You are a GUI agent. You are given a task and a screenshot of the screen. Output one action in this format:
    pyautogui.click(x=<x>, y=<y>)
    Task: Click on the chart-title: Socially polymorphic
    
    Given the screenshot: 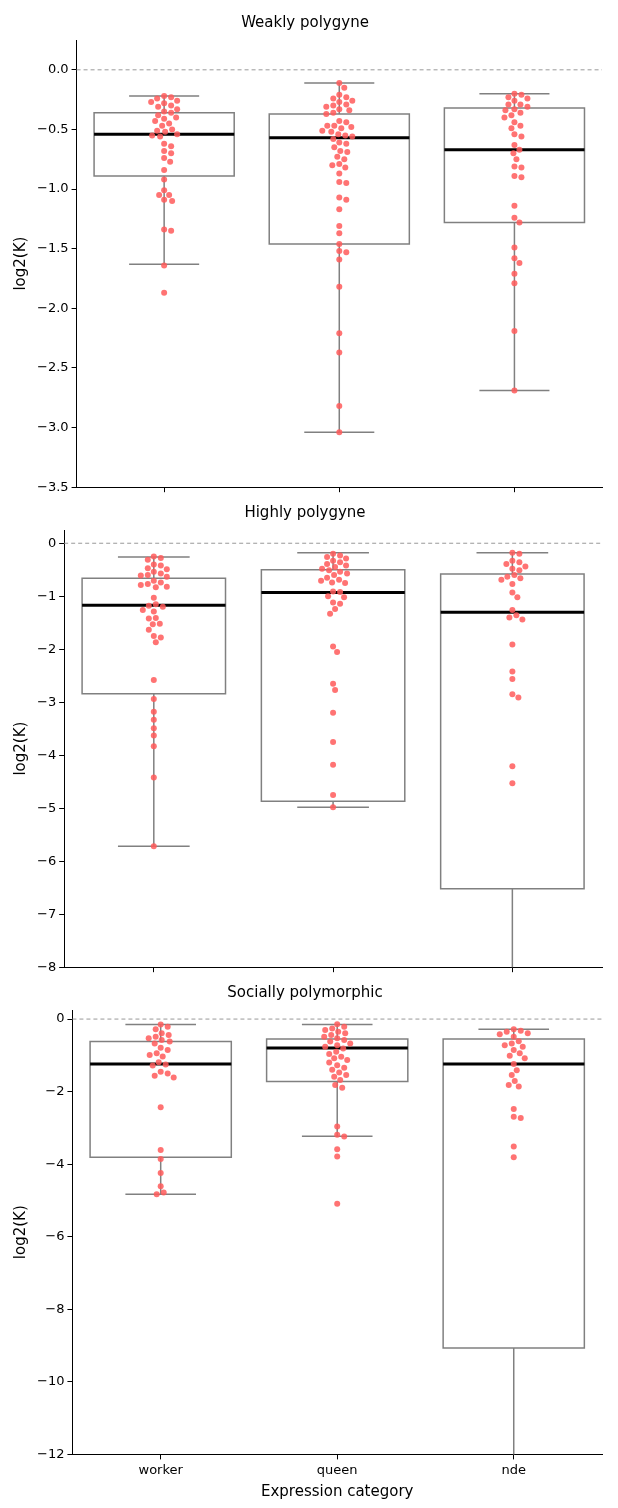 What is the action you would take?
    pyautogui.click(x=305, y=991)
    